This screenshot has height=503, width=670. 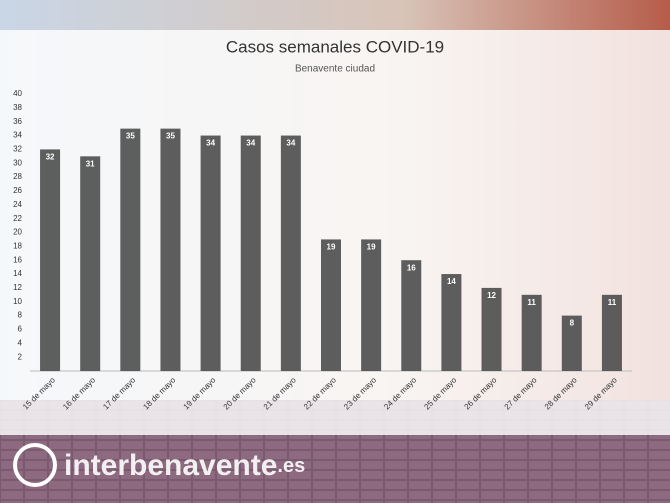 What do you see at coordinates (50, 157) in the screenshot?
I see `value-label: 32` at bounding box center [50, 157].